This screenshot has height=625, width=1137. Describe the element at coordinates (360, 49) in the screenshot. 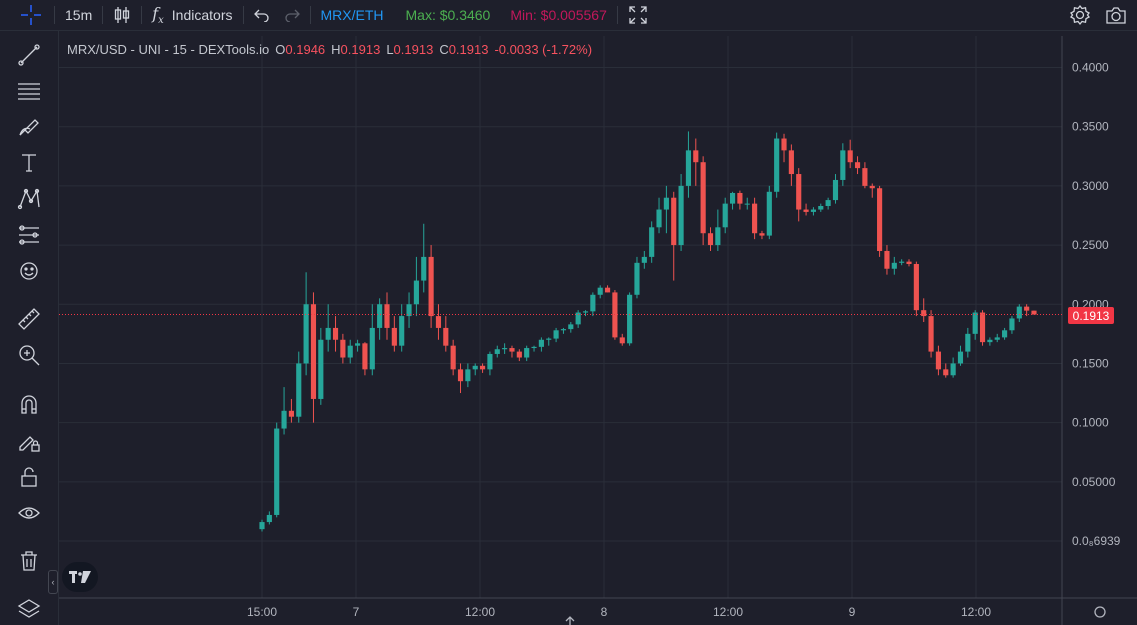

I see `high-value: 0.1913` at that location.